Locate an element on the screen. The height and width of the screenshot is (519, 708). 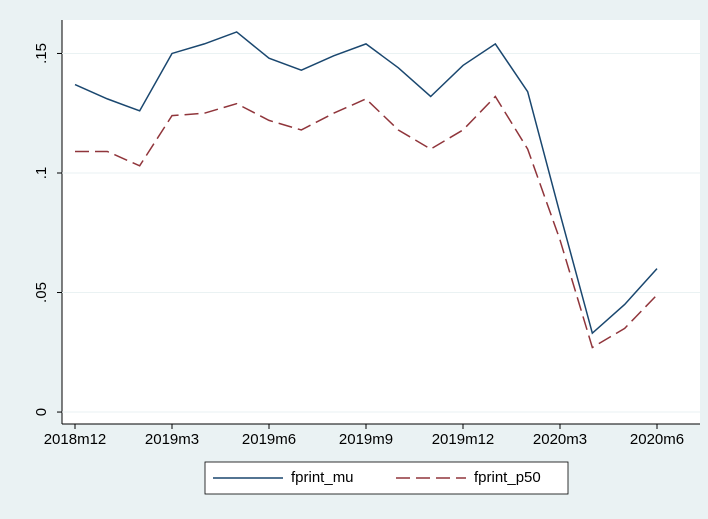
x-tick-label: 2020m6 is located at coordinates (657, 439).